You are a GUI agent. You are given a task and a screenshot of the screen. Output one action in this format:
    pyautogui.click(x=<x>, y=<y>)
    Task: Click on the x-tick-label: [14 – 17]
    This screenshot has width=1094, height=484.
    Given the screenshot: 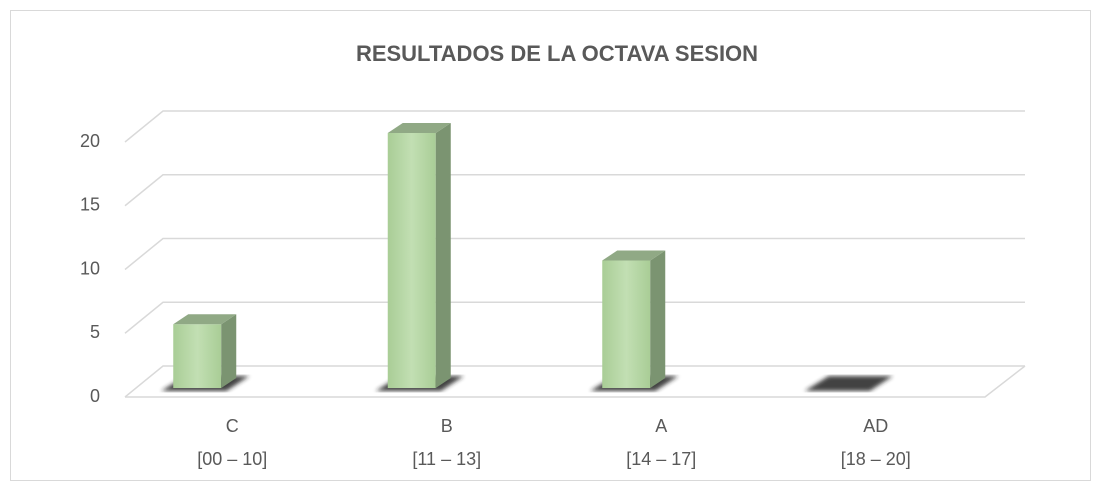 What is the action you would take?
    pyautogui.click(x=661, y=459)
    